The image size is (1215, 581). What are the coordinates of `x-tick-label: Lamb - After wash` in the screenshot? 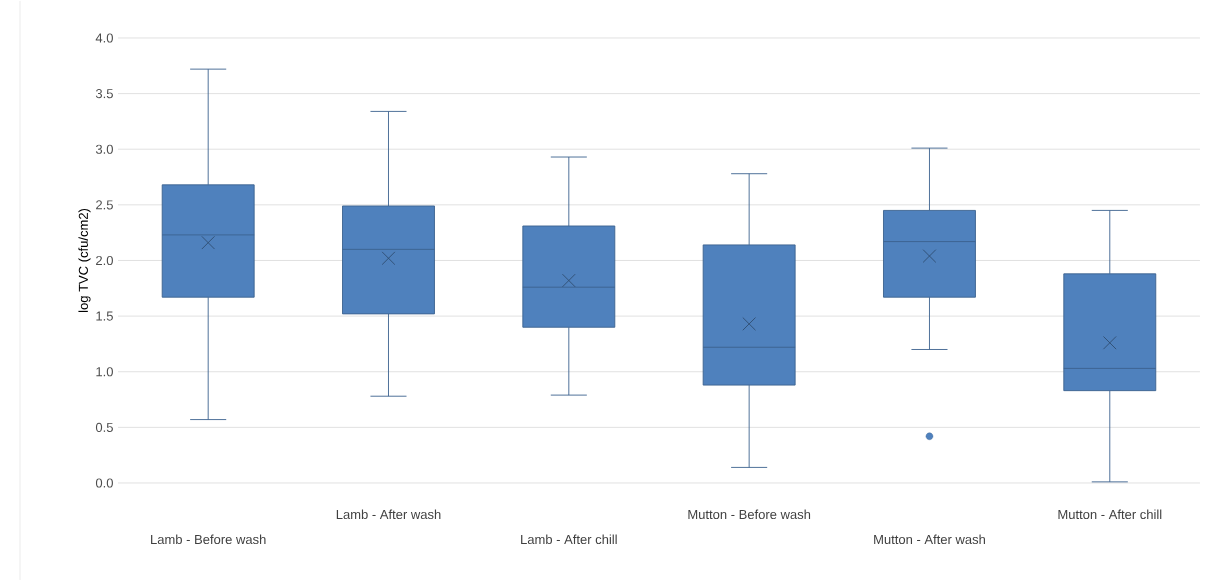 It's located at (388, 514).